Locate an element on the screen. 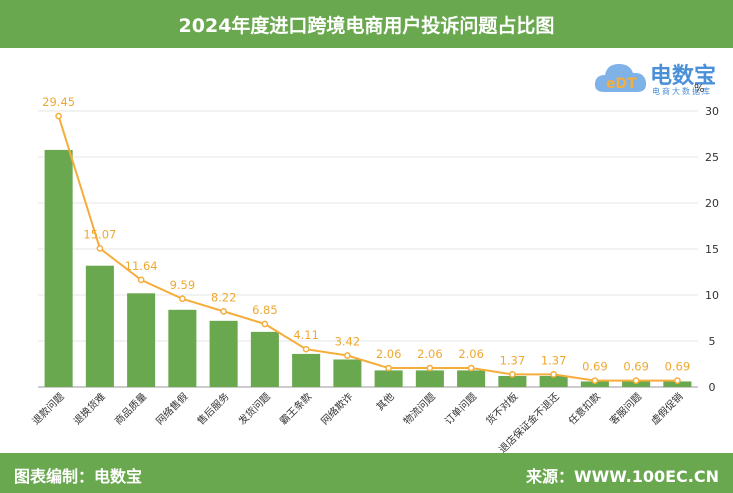  data-label: 8.22 is located at coordinates (224, 297).